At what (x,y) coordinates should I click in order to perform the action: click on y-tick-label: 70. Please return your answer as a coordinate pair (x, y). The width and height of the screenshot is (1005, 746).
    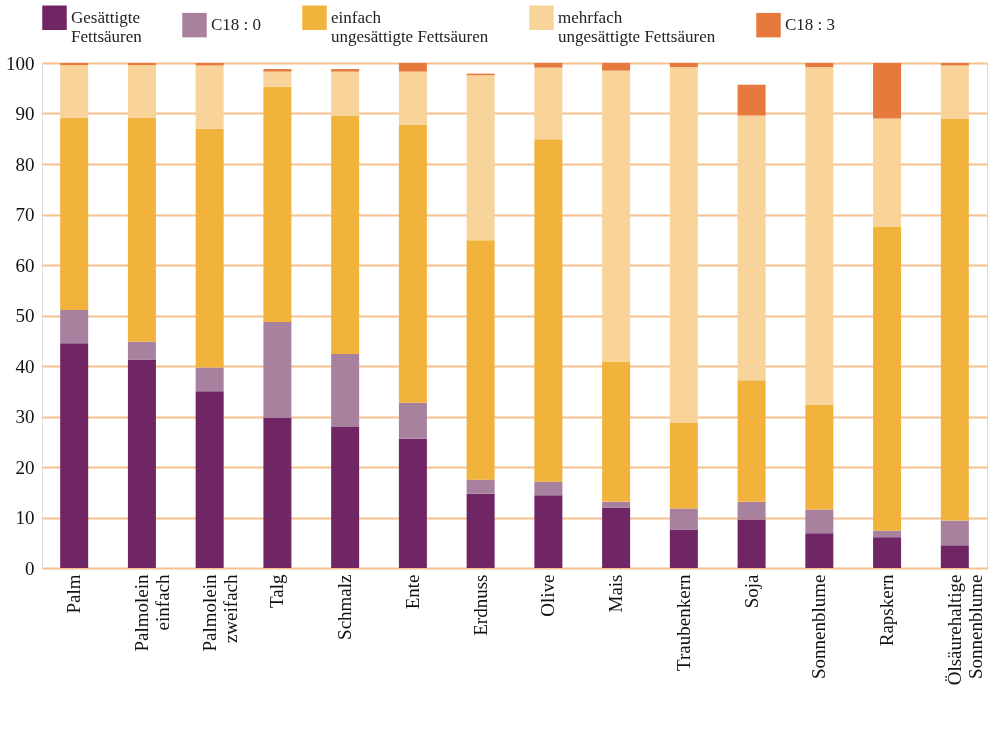
    Looking at the image, I should click on (25, 214).